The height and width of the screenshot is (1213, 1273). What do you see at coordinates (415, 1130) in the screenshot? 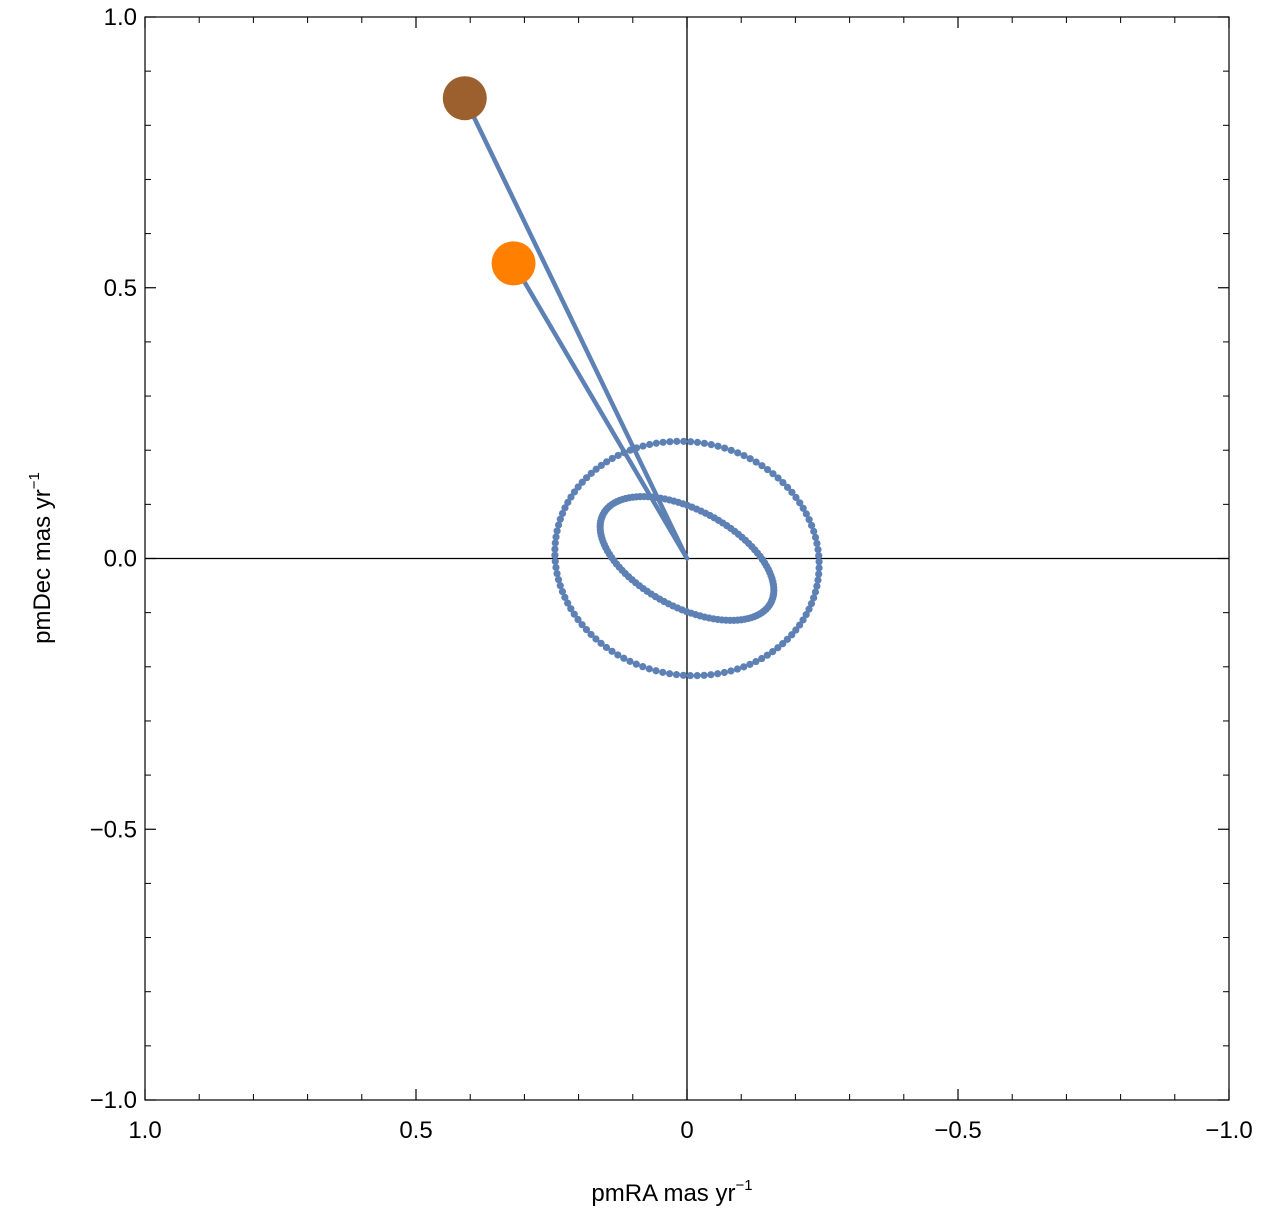
I see `x-tick-label: 0.5` at bounding box center [415, 1130].